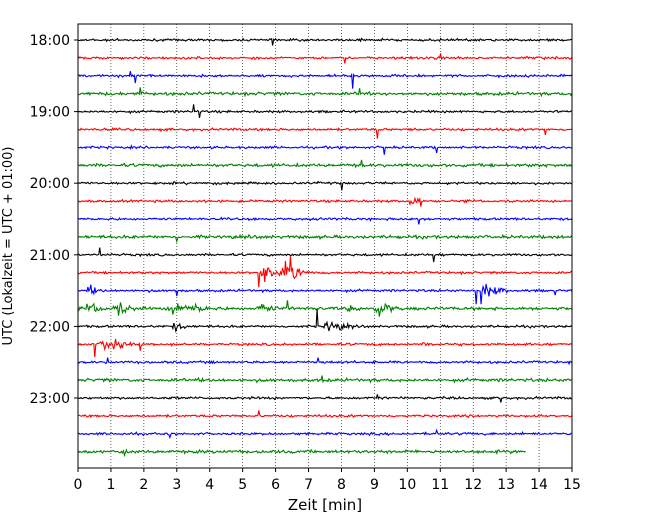  I want to click on trace-1915, so click(325, 133).